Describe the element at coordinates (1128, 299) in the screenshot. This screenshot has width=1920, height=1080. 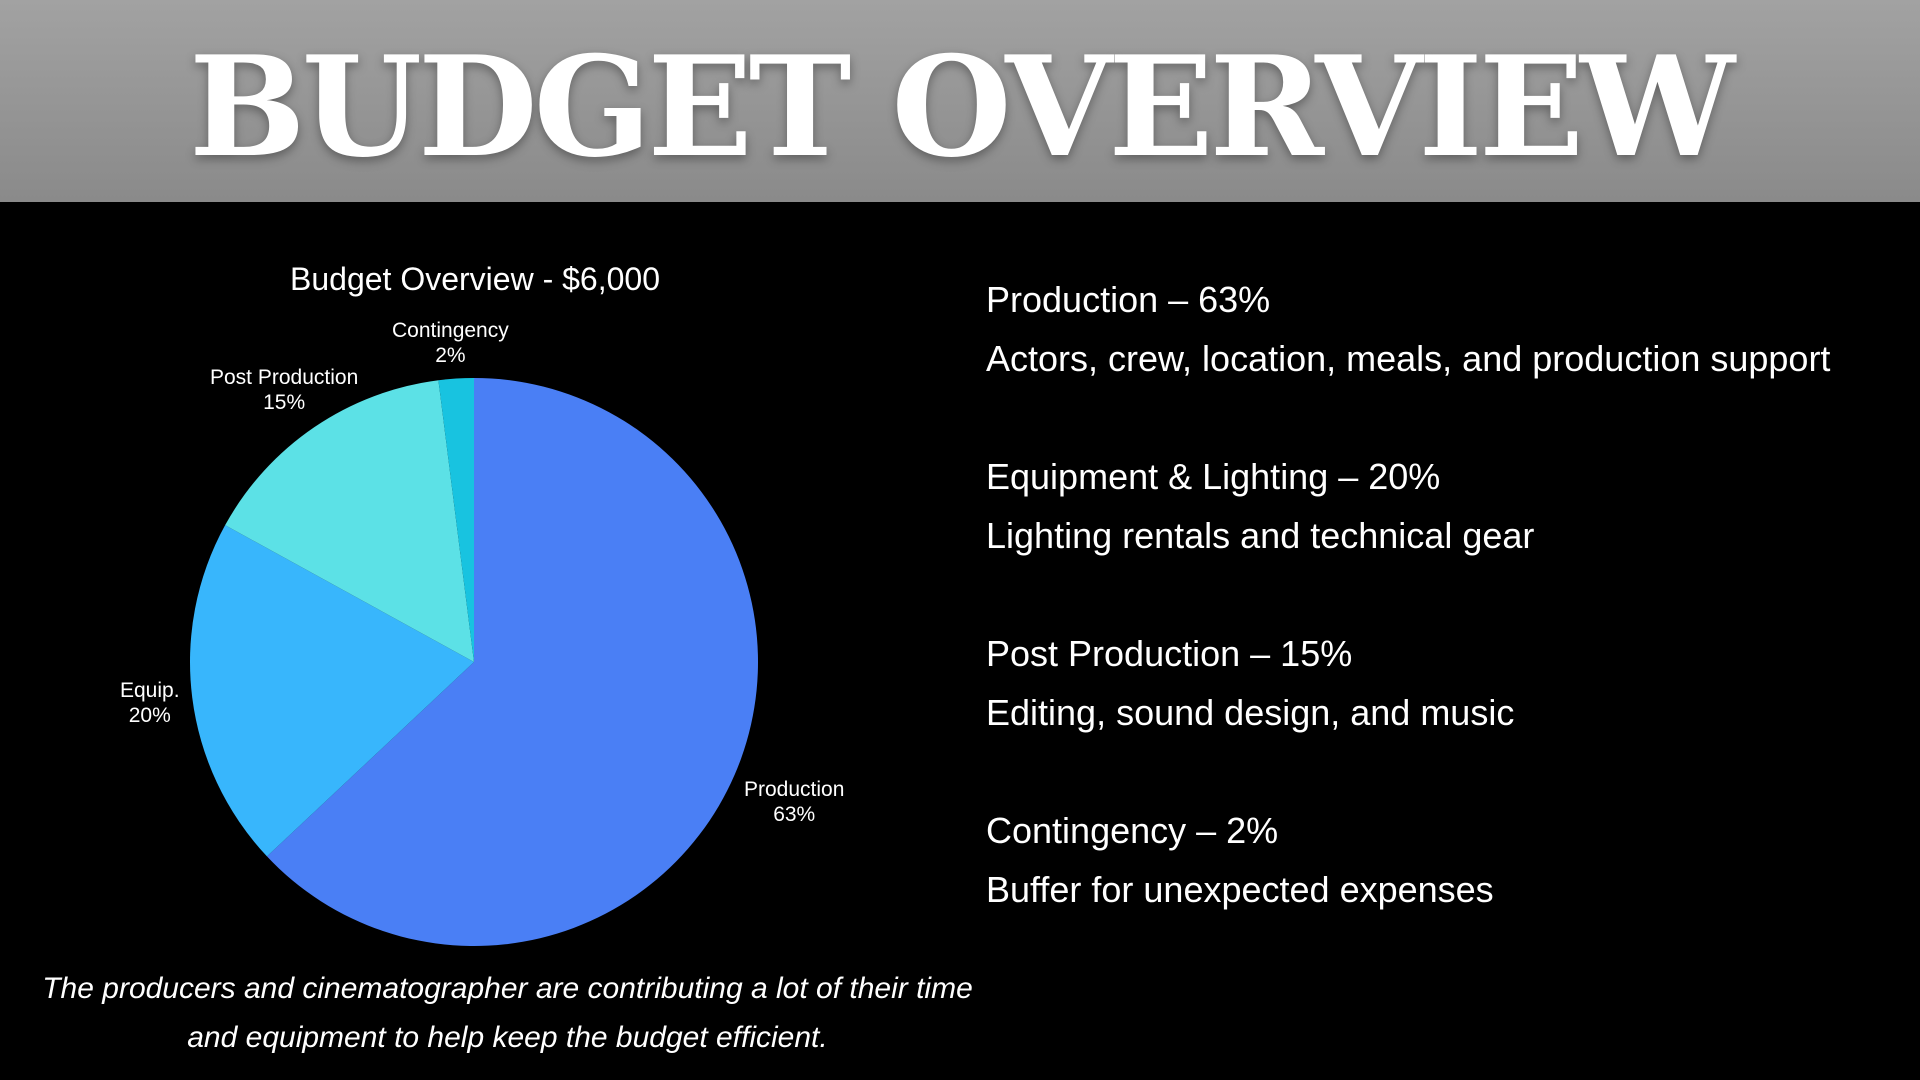
I see `breakdown-heading: Production – 63%` at that location.